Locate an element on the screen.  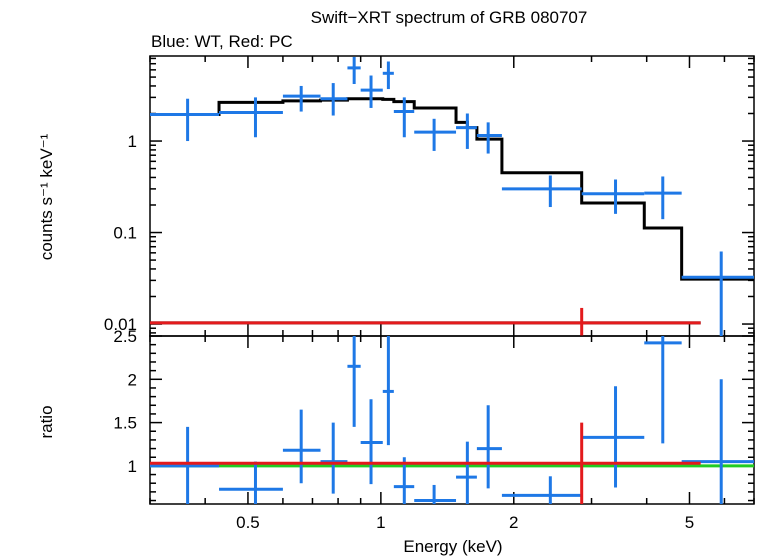
bottom-y-axis-label: ratio is located at coordinates (46, 421).